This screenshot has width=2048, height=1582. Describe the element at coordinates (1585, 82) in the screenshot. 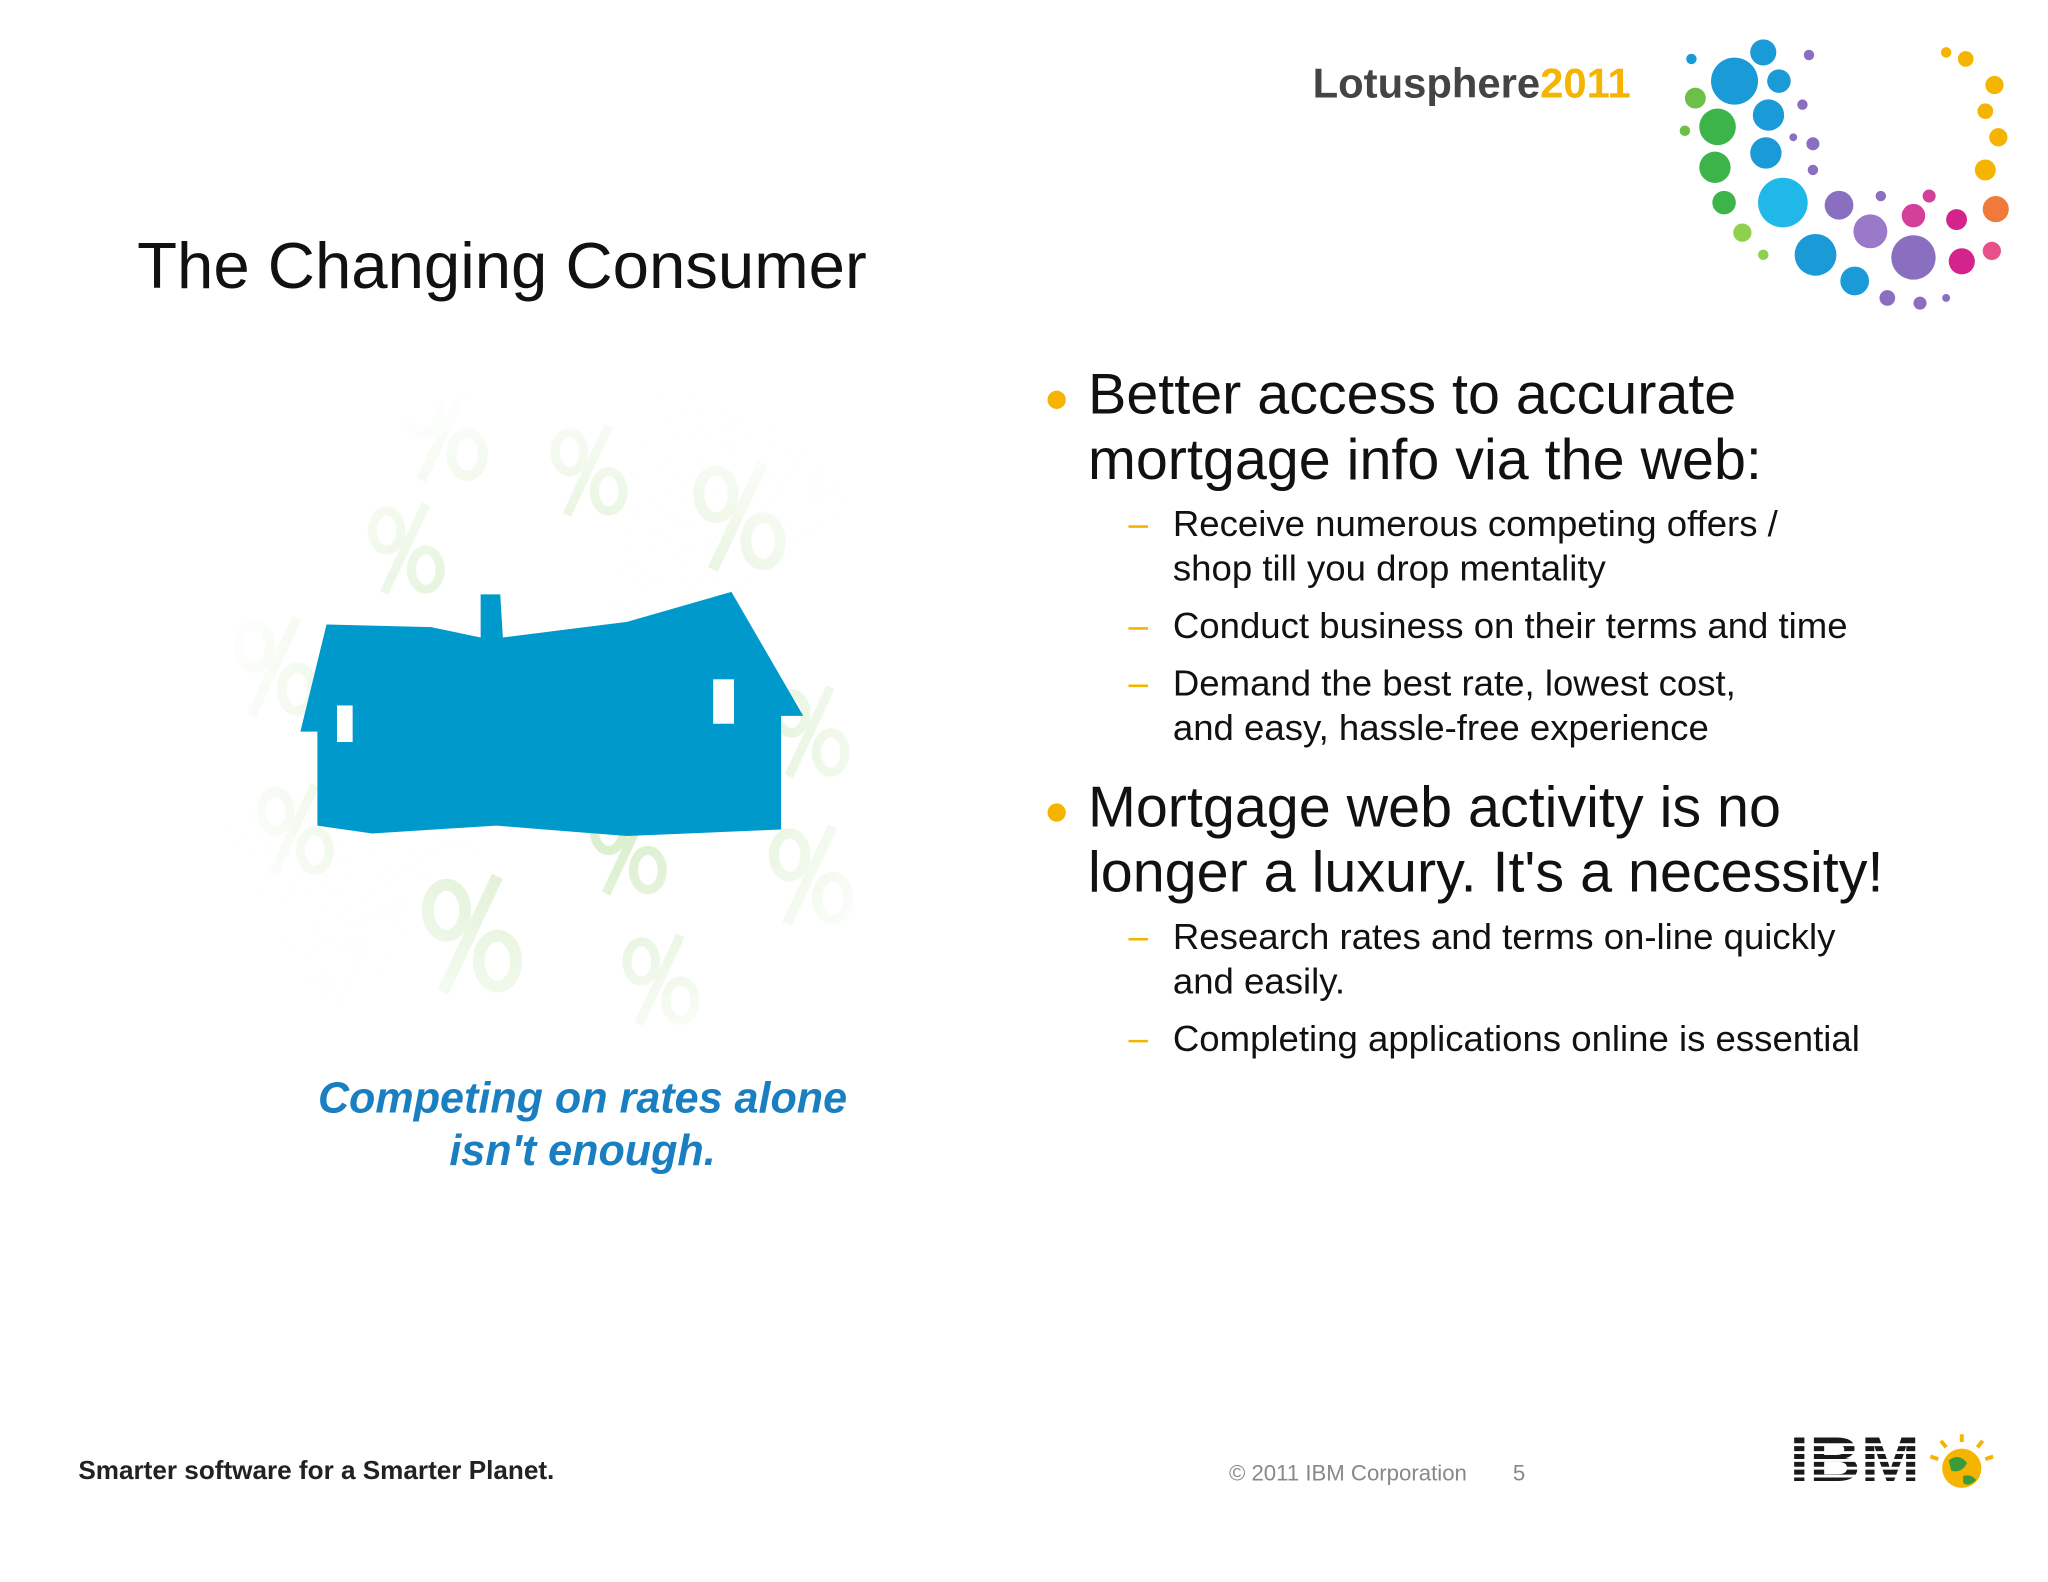

I see `logo-year: 2011` at that location.